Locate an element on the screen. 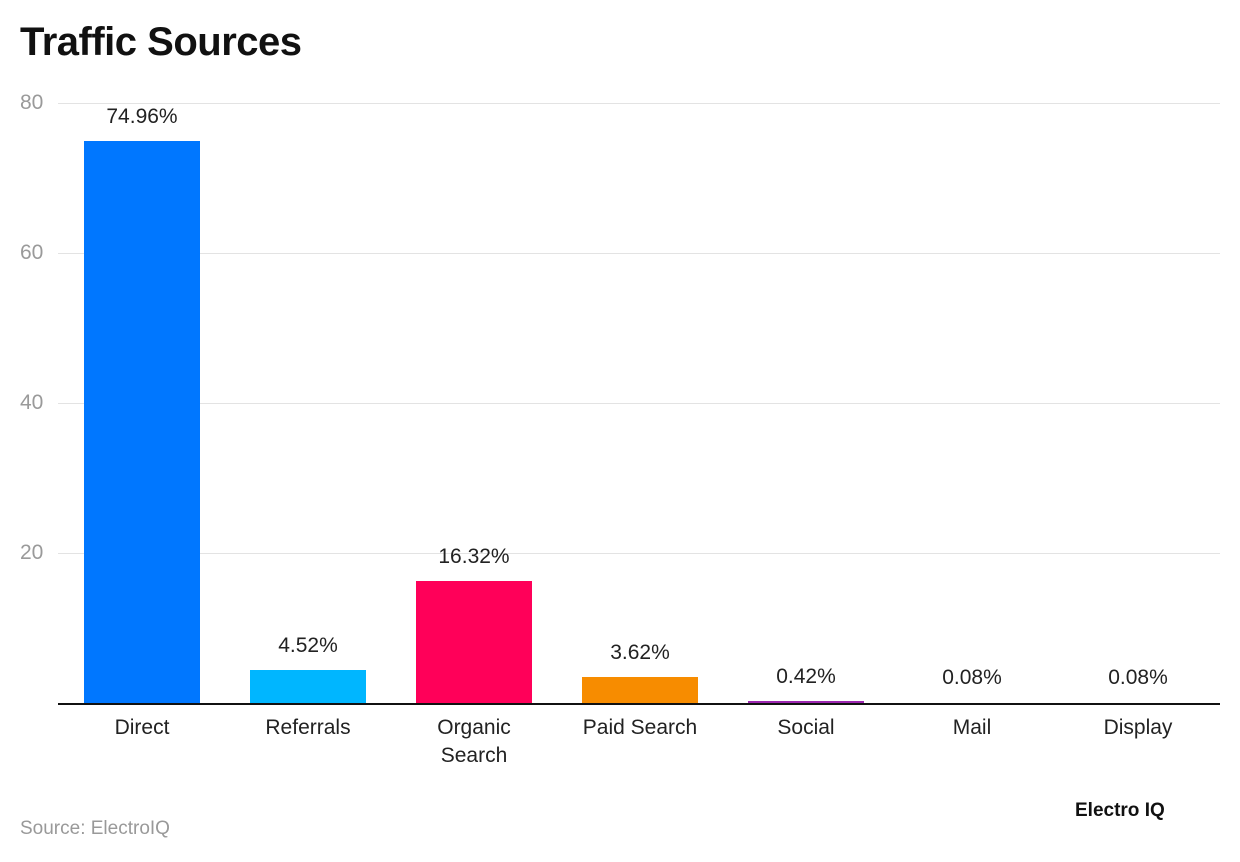 The image size is (1240, 862). value-label: 4.52% is located at coordinates (308, 646).